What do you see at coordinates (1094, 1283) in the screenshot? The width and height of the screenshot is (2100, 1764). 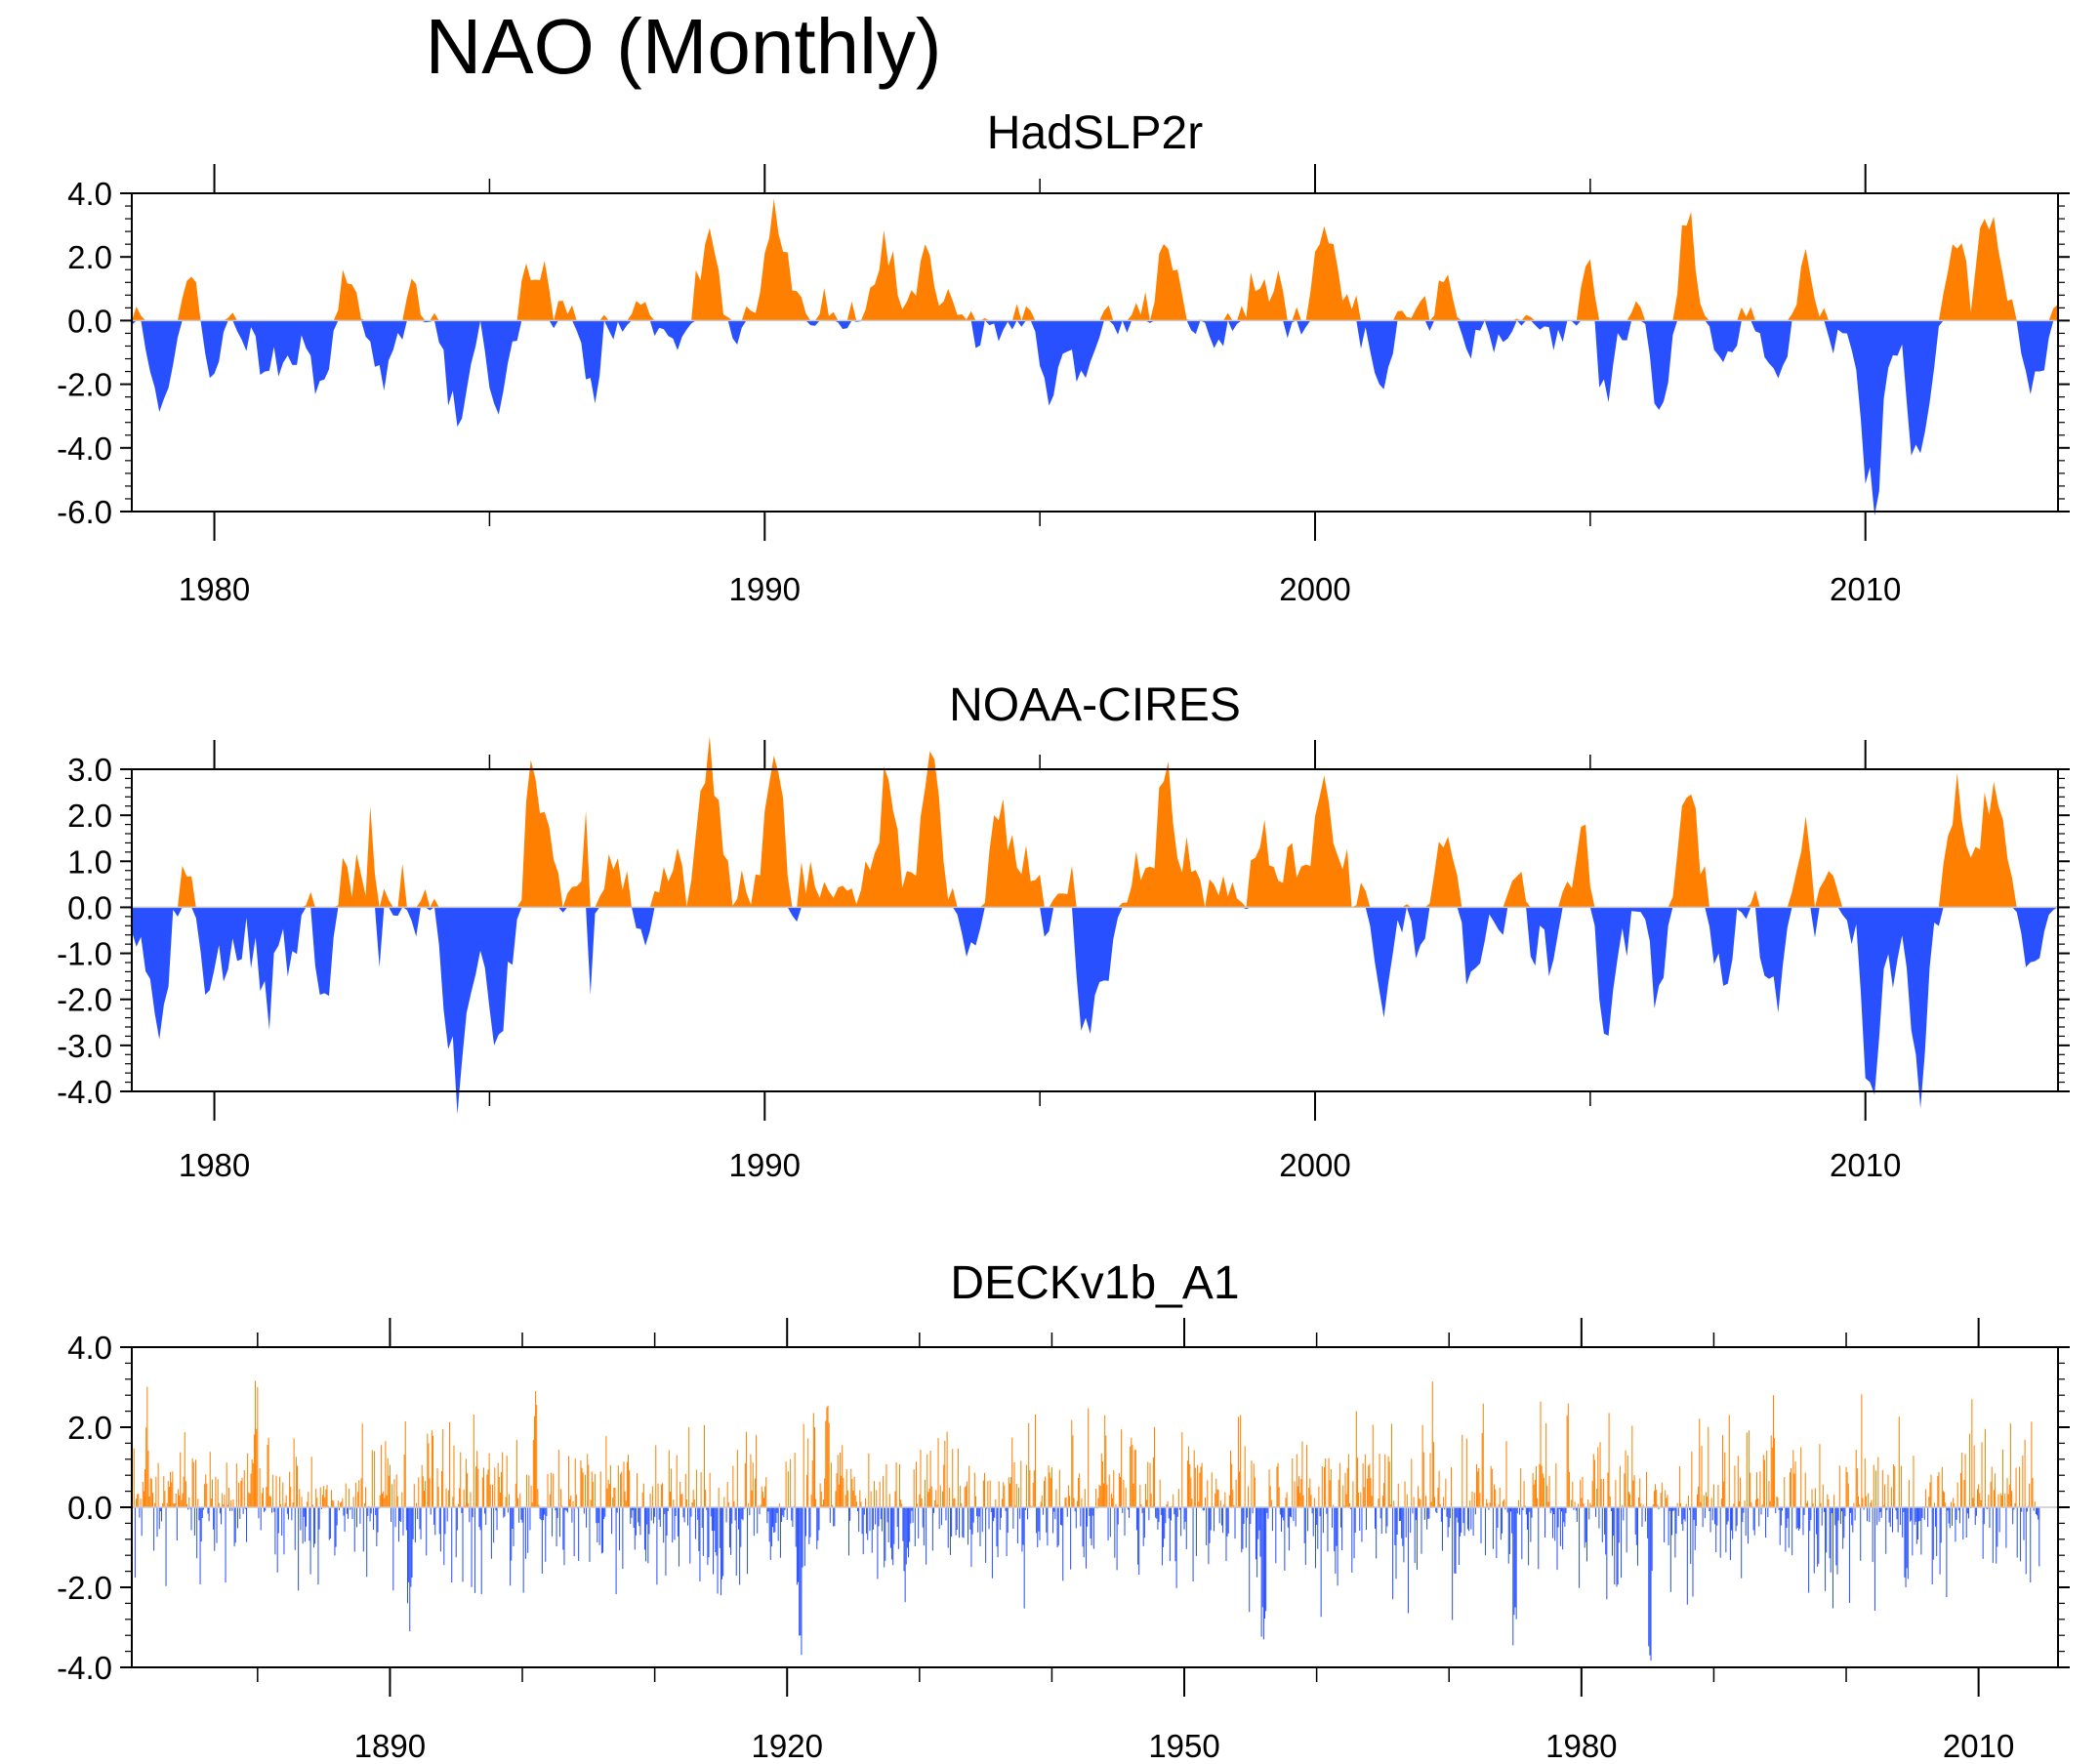 I see `panel-title-deck: DECKv1b_A1` at bounding box center [1094, 1283].